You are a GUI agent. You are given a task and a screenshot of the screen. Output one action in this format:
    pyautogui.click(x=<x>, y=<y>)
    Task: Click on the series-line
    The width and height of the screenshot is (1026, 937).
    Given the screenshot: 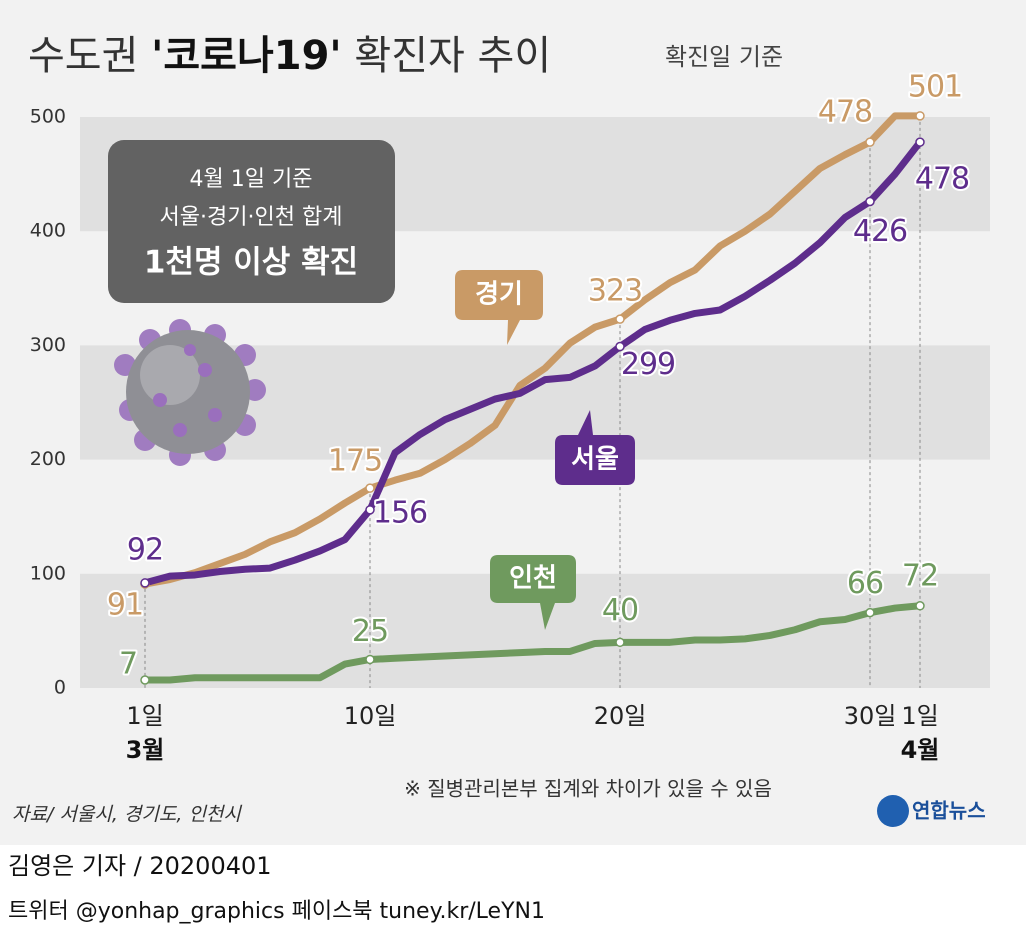 What is the action you would take?
    pyautogui.click(x=533, y=643)
    